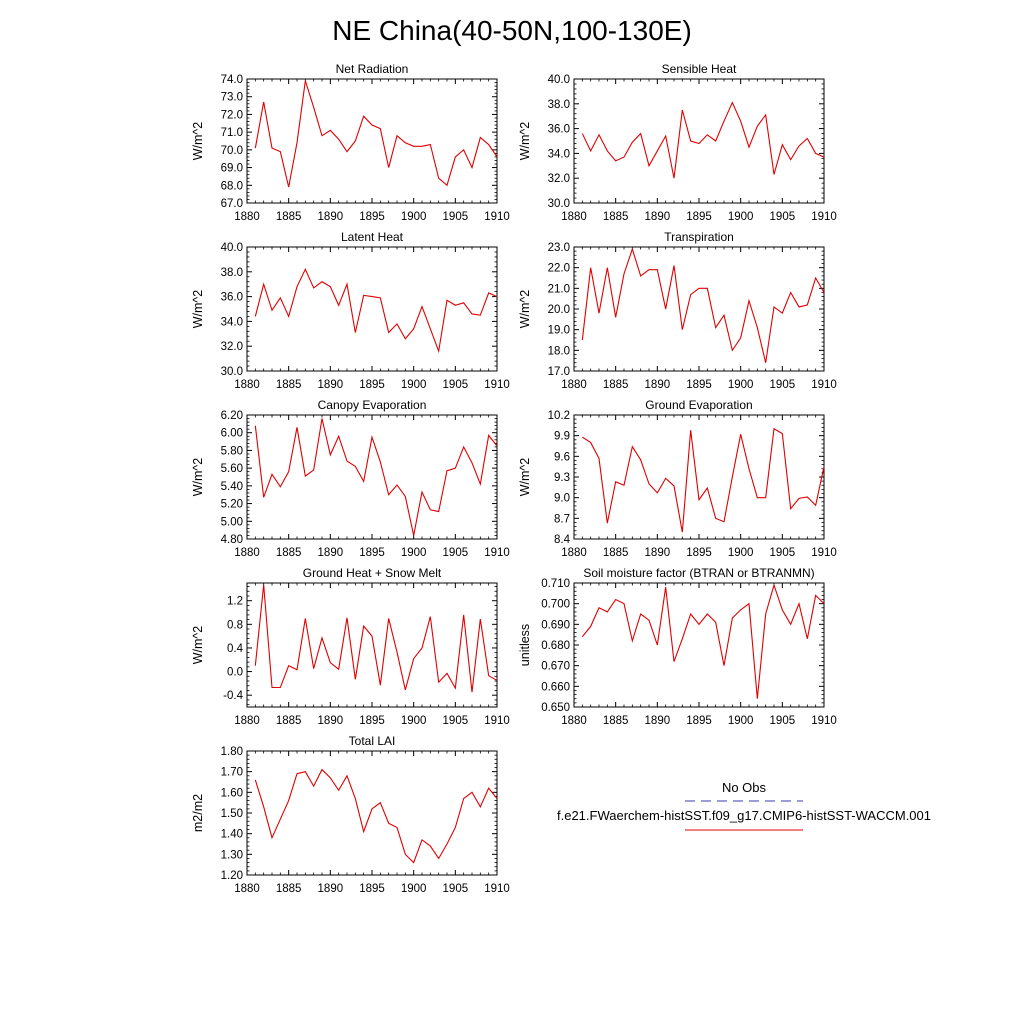 This screenshot has height=1024, width=1024. What do you see at coordinates (698, 405) in the screenshot?
I see `panel-title: Ground Evaporation` at bounding box center [698, 405].